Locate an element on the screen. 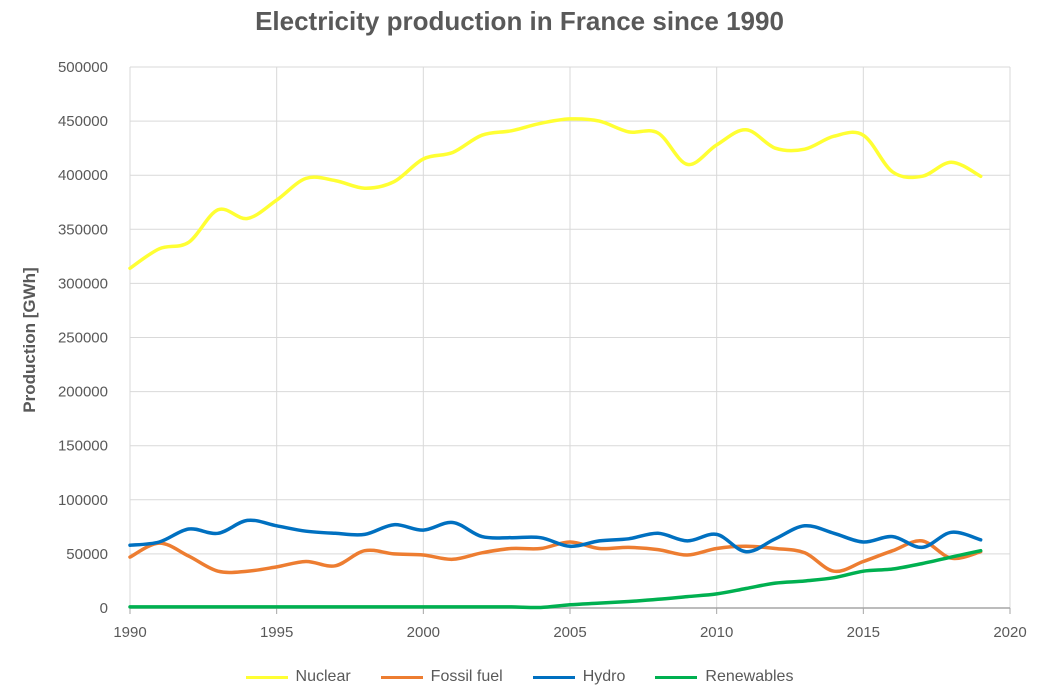 This screenshot has height=700, width=1039. x-tick-labels: 1990 1995 2000 2005 2010 2015 2020 is located at coordinates (569, 632).